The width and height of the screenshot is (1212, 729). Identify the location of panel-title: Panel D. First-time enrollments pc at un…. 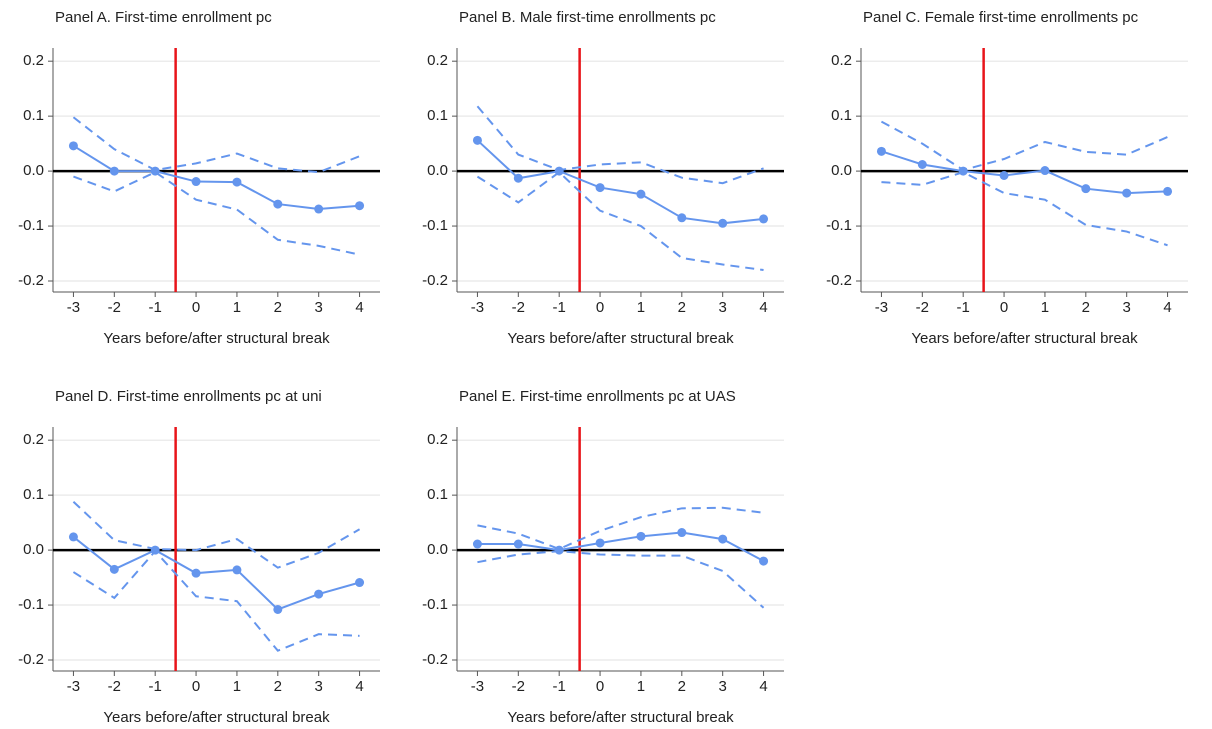
(188, 396).